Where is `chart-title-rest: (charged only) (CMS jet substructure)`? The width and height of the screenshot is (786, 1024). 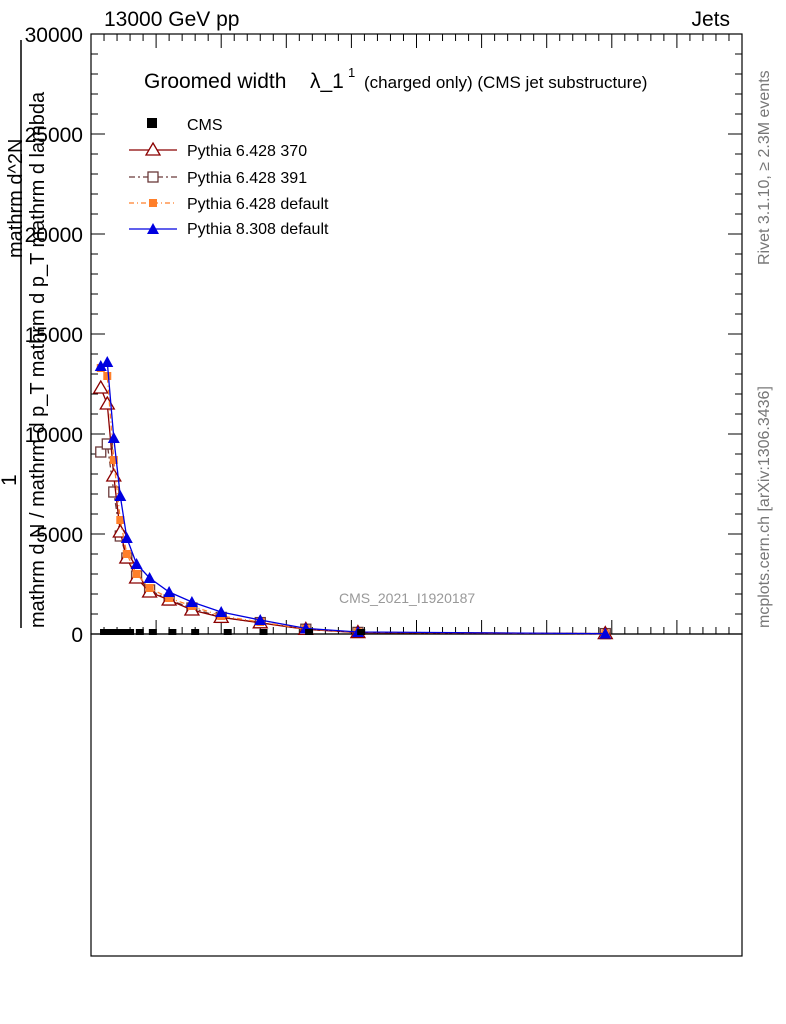 chart-title-rest: (charged only) (CMS jet substructure) is located at coordinates (505, 82).